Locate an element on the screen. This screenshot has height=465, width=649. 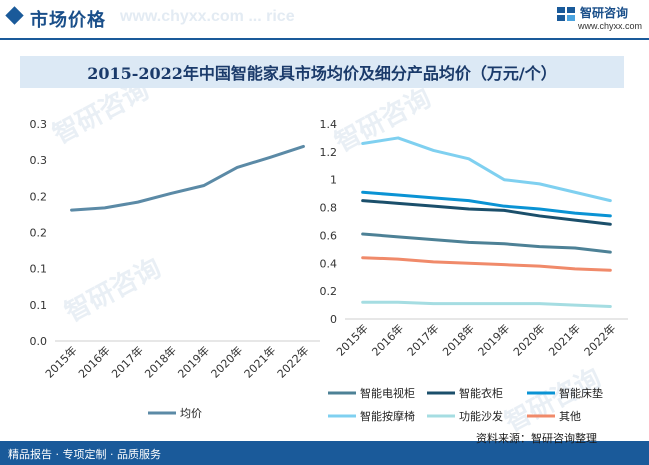
y-tick-label: 0.0 is located at coordinates (39, 341).